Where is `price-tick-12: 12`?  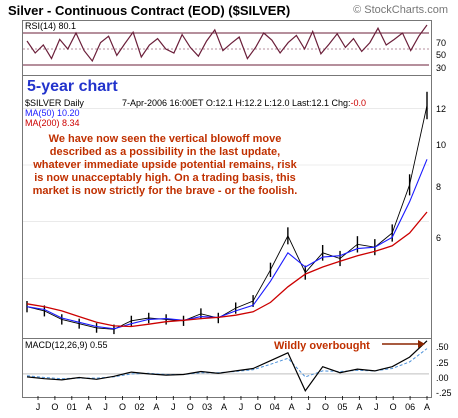
price-tick-12: 12 is located at coordinates (441, 109).